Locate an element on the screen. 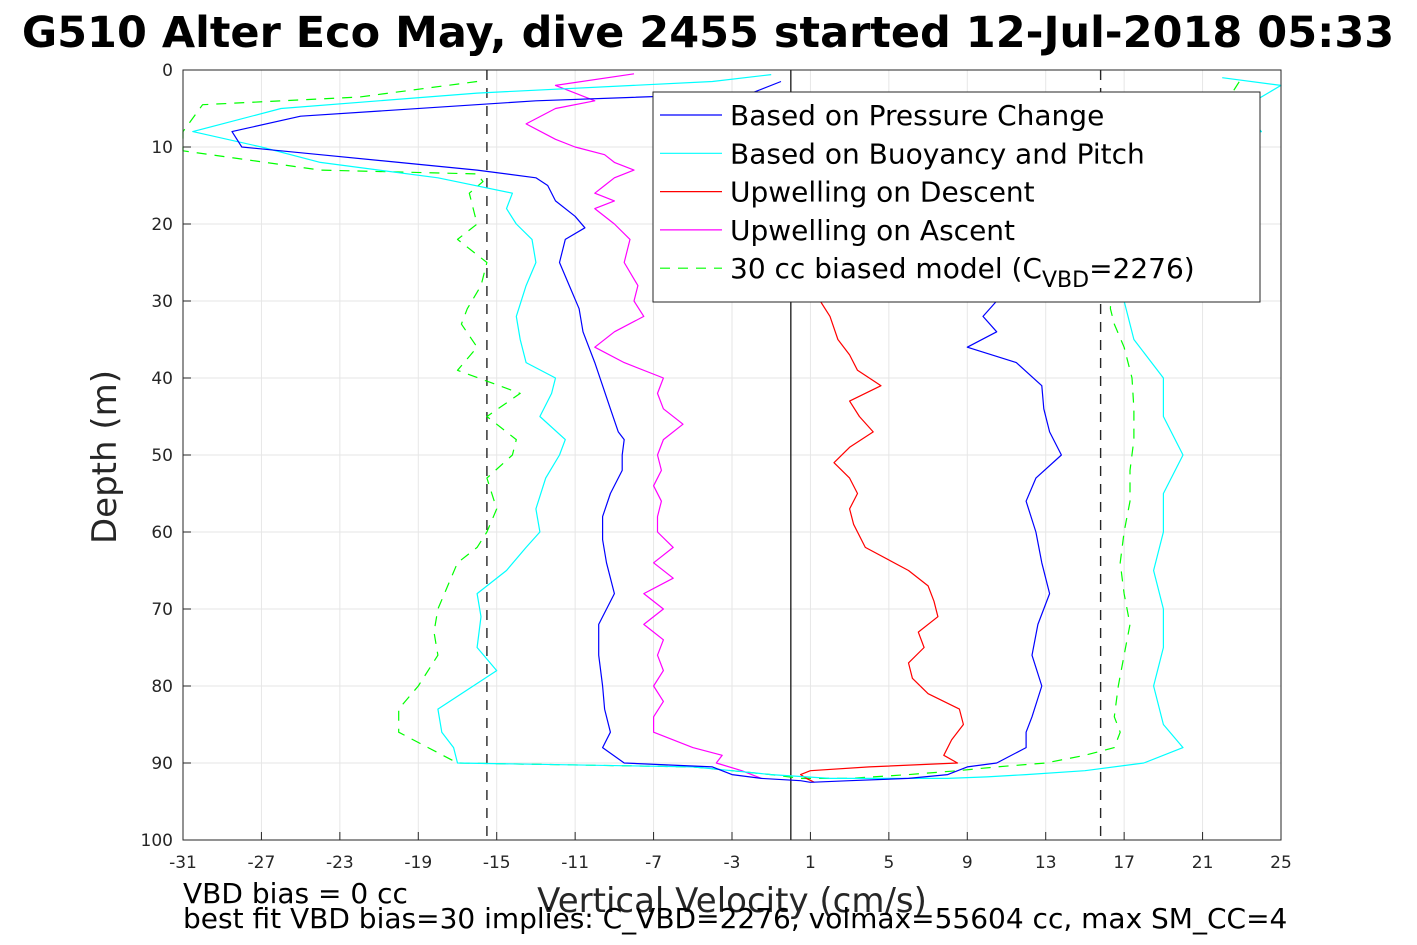  x-tick-label: -7 is located at coordinates (653, 863).